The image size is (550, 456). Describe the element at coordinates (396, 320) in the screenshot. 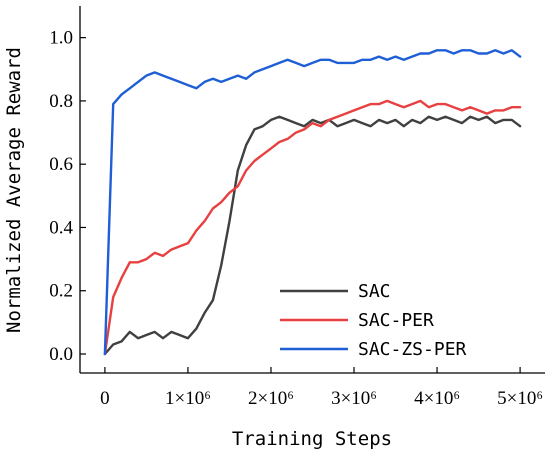

I see `legend-label-sac-per: SAC-PER` at that location.